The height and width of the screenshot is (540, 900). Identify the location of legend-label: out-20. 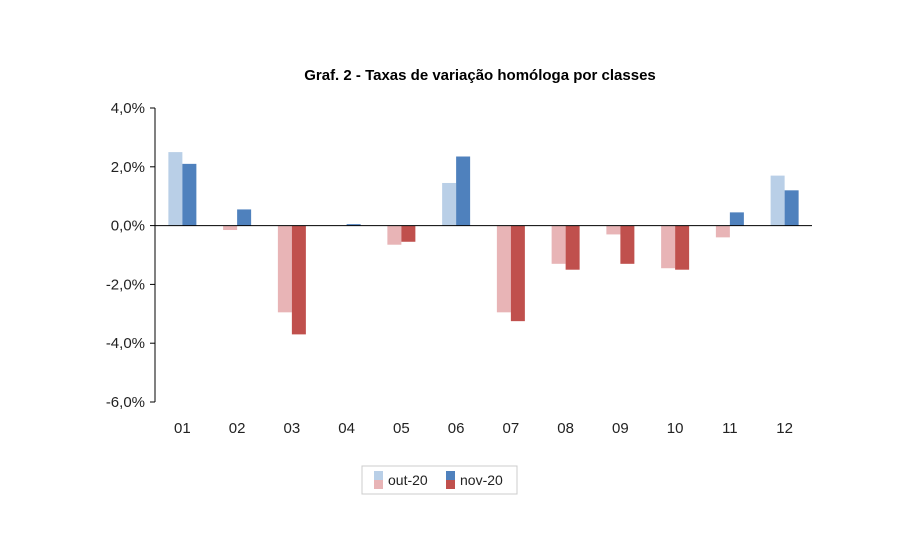
(408, 480).